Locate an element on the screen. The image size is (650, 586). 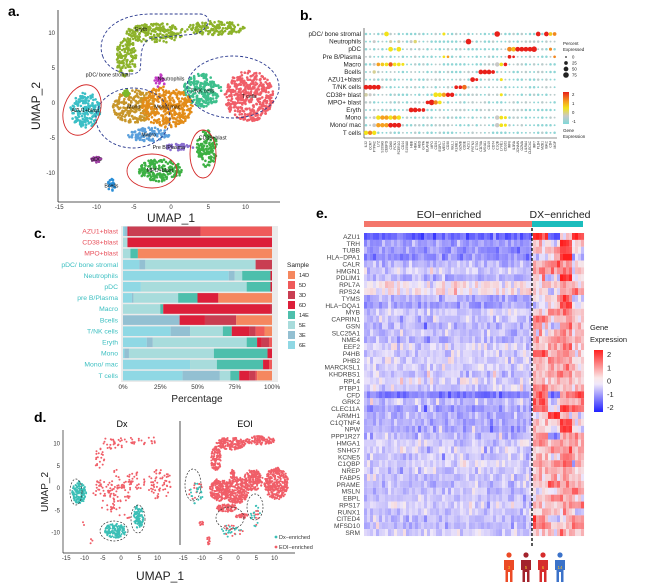
bar-segment is located at coordinates (180, 331).